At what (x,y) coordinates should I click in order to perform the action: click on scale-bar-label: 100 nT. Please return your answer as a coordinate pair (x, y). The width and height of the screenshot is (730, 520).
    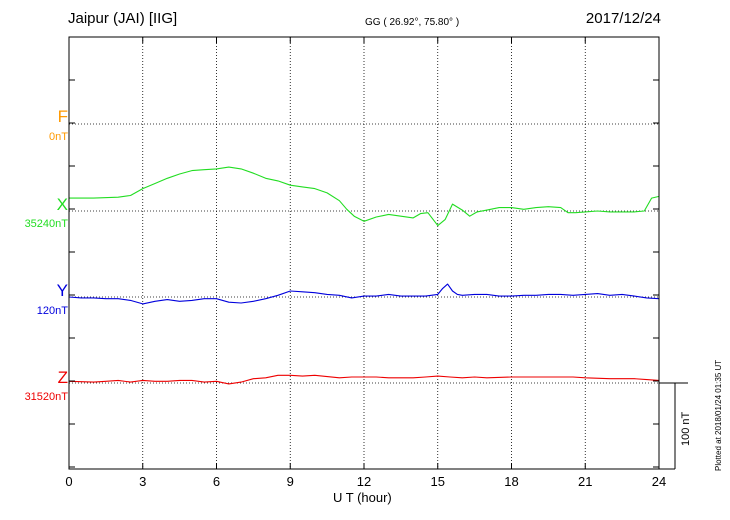
    Looking at the image, I should click on (686, 428).